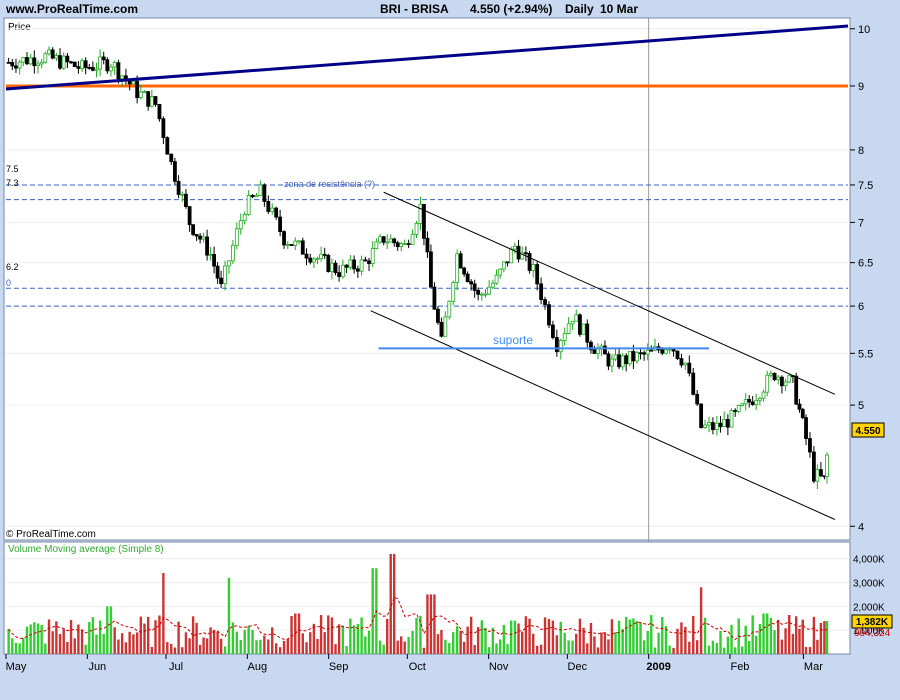 This screenshot has height=700, width=900. Describe the element at coordinates (861, 307) in the screenshot. I see `price-tick-label: 6` at that location.